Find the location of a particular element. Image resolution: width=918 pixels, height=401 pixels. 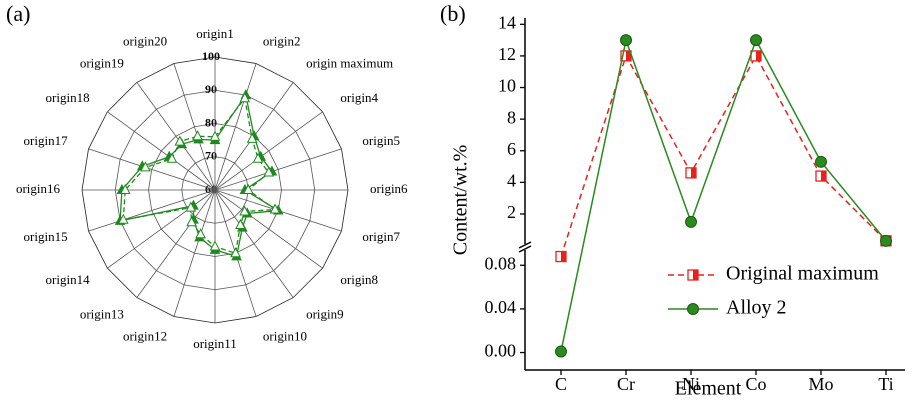

category-label: origin18 is located at coordinates (68, 97).